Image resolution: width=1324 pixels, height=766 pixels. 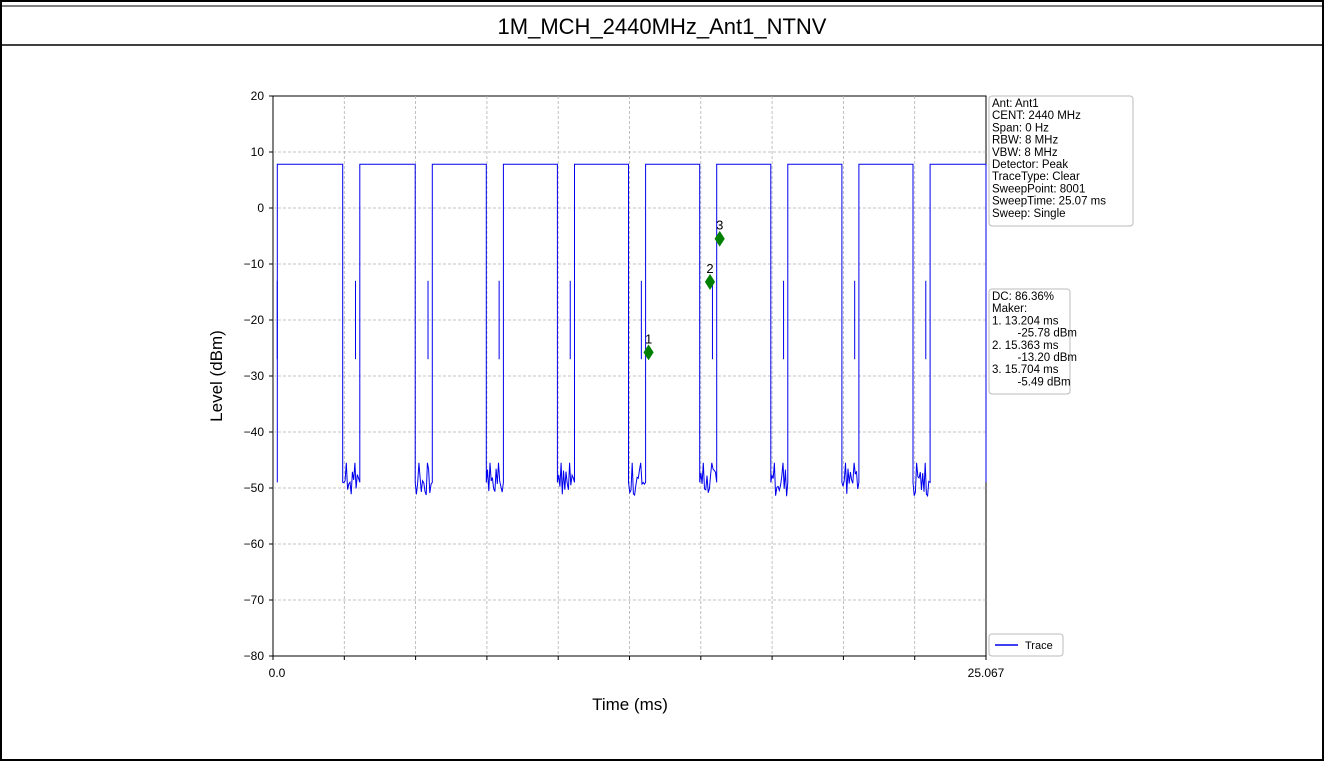 I want to click on y-axis-ticks: 20 10 0 −10 −20 −30 −40 −50 −60 −70 −80, so click(x=258, y=376).